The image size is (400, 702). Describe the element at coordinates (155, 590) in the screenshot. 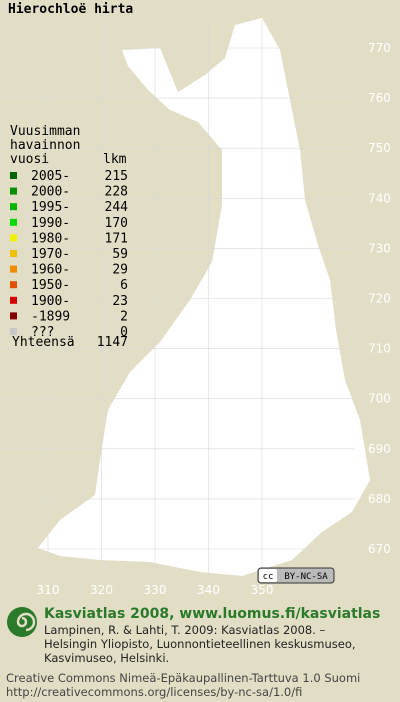

I see `east-label: 330` at that location.